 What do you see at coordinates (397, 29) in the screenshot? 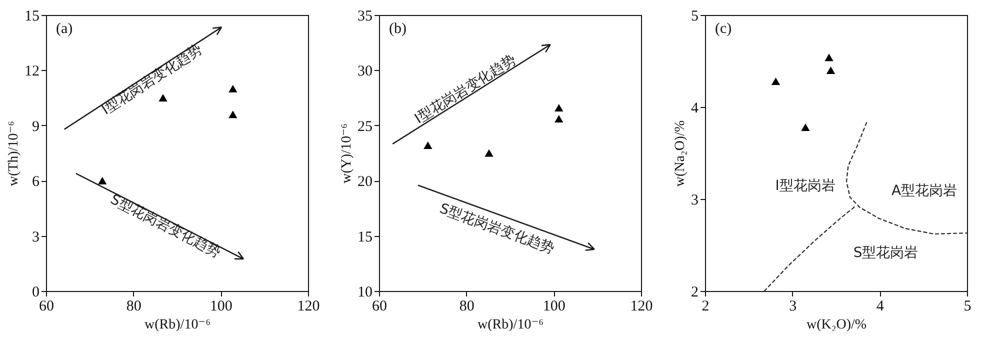
I see `annotation: (b)` at bounding box center [397, 29].